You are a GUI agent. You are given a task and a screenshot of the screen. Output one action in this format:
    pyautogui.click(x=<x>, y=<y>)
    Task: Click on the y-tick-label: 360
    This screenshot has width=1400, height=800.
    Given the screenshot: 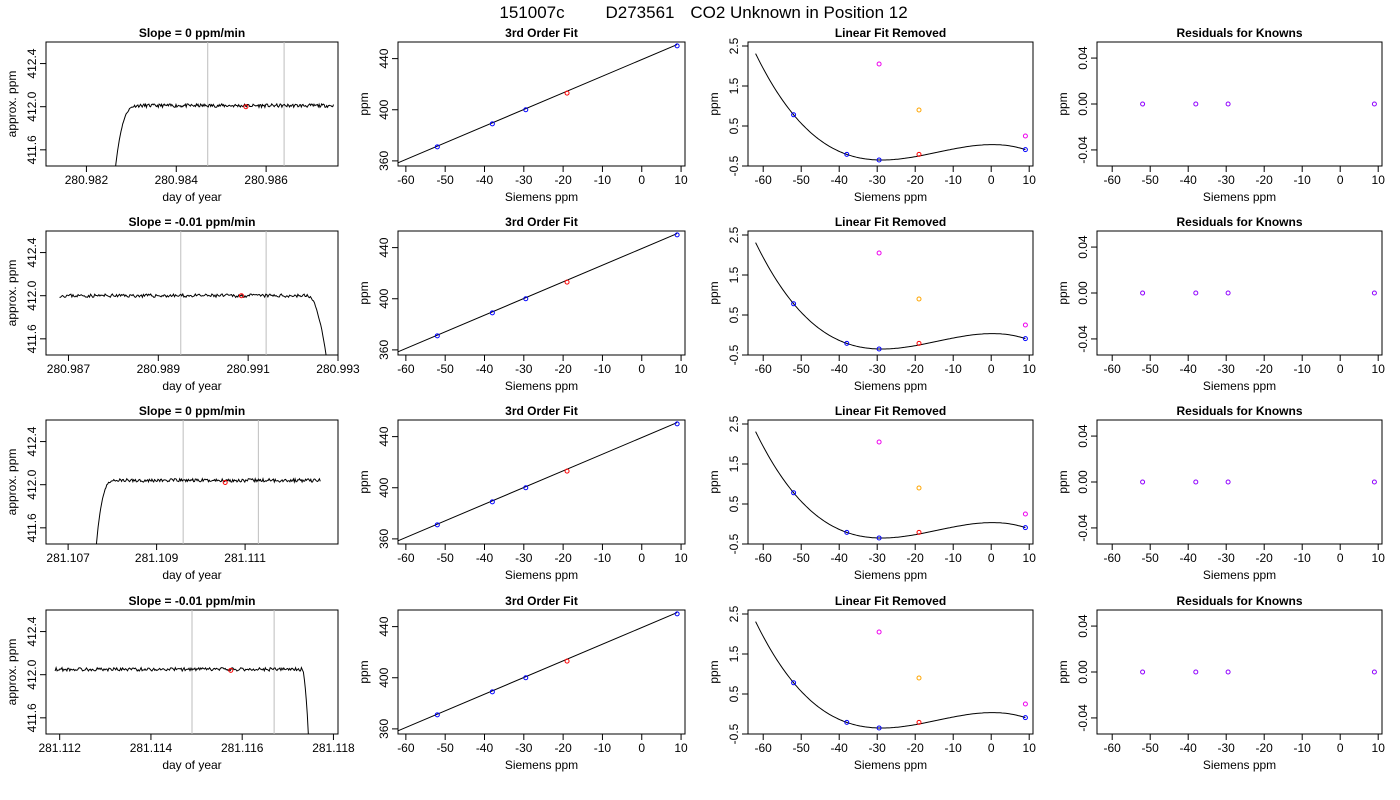 What is the action you would take?
    pyautogui.click(x=384, y=350)
    